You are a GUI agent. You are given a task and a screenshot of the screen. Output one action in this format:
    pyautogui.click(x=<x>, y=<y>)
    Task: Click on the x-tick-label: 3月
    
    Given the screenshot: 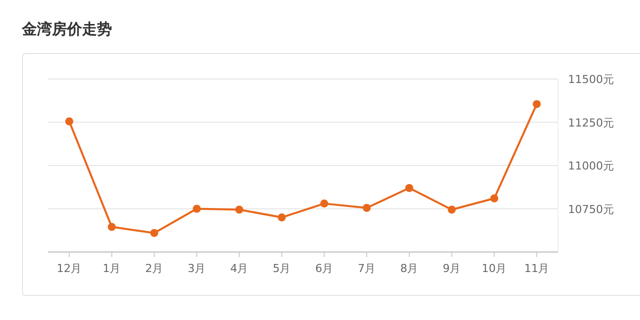 What is the action you would take?
    pyautogui.click(x=197, y=268)
    